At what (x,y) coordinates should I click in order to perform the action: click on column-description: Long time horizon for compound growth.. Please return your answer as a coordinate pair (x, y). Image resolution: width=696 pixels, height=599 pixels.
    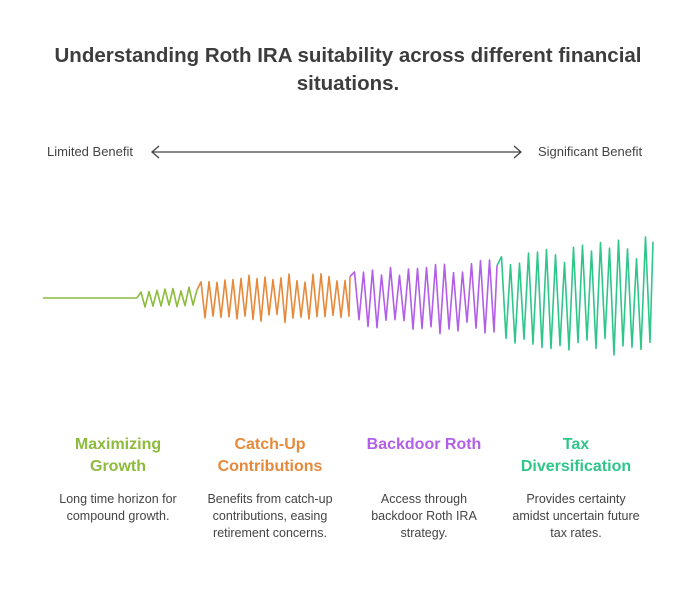
    Looking at the image, I should click on (118, 507).